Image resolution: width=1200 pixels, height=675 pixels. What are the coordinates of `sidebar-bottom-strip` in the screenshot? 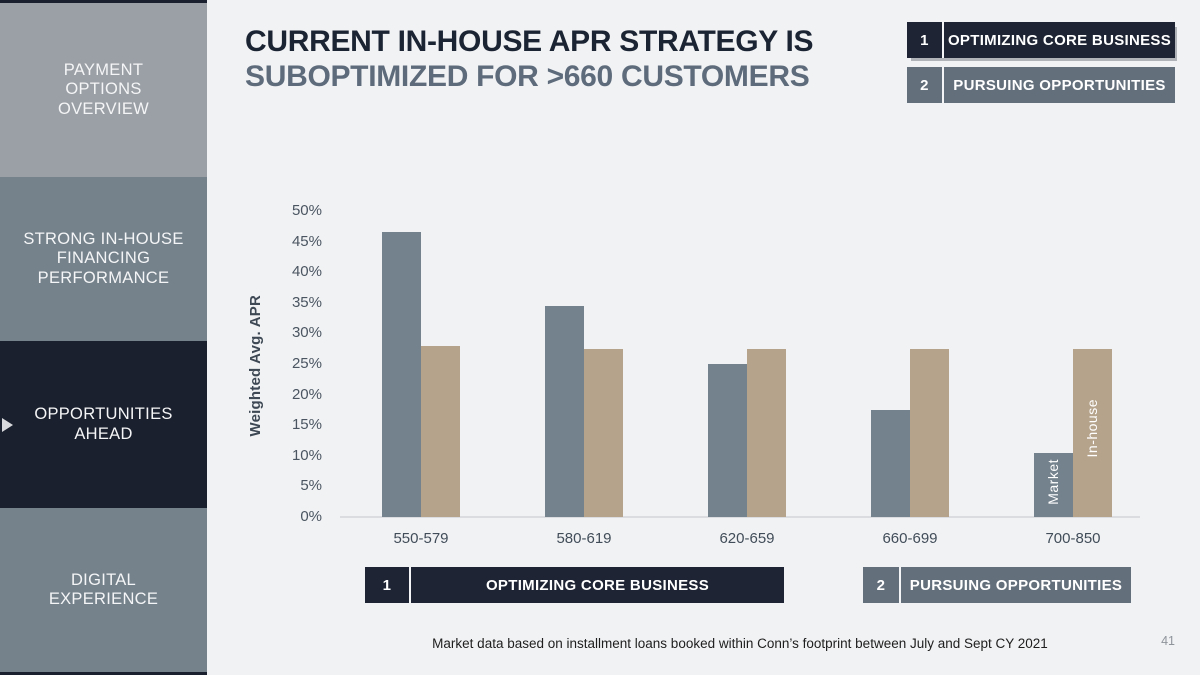 It's located at (103, 673).